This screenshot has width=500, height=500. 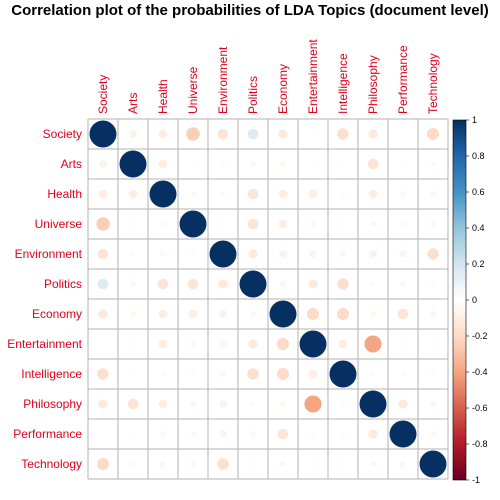 What do you see at coordinates (103, 254) in the screenshot?
I see `corr-circle-environment-society` at bounding box center [103, 254].